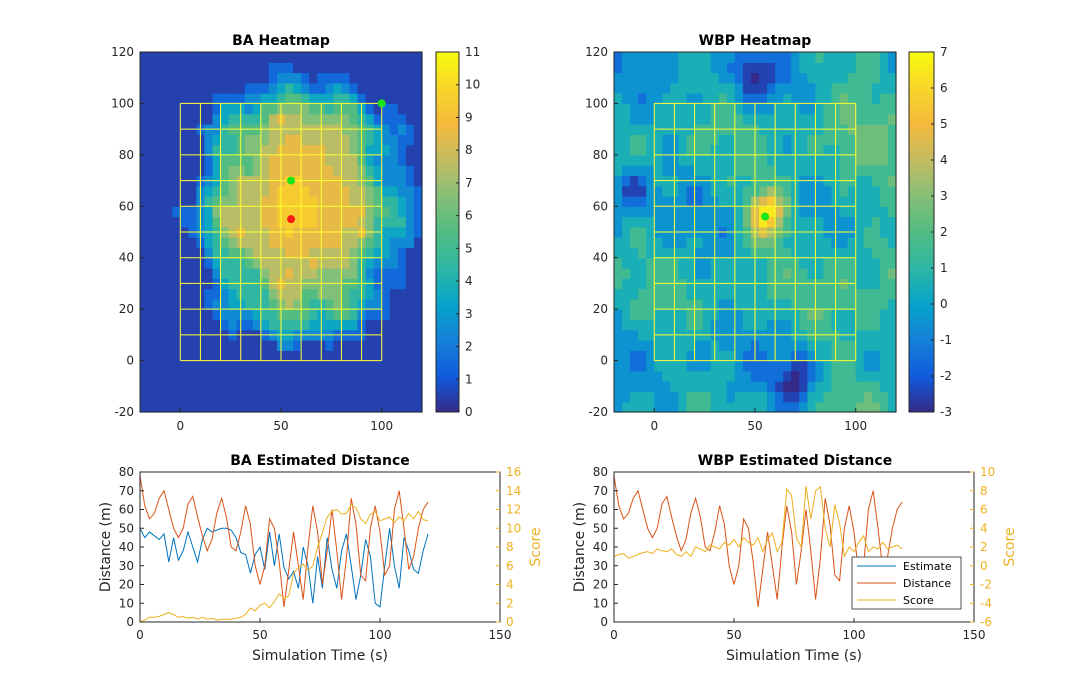 The height and width of the screenshot is (699, 1077). I want to click on y2-tick-label: 8, so click(984, 491).